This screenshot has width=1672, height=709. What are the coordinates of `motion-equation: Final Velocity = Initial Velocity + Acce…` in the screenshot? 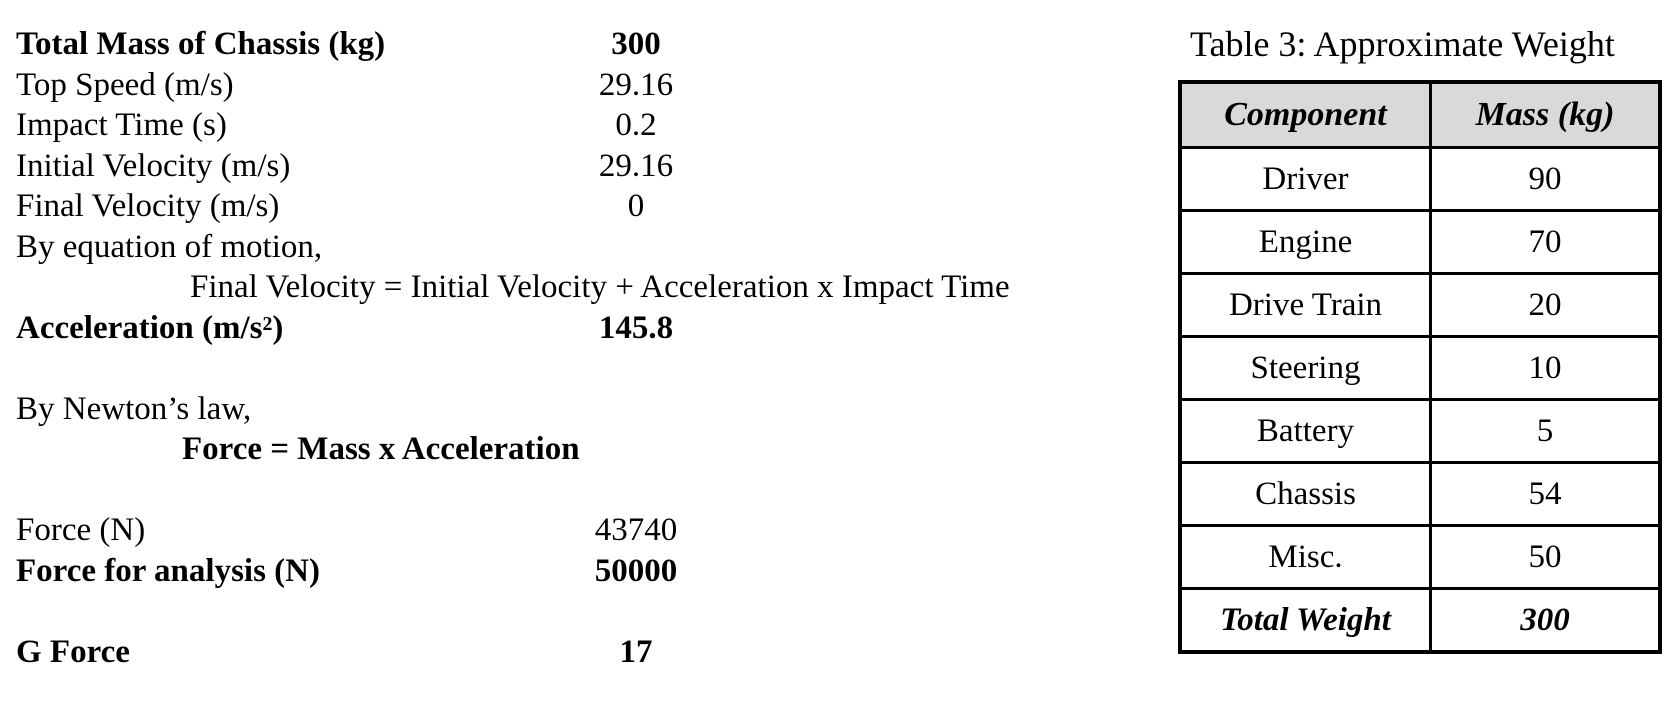 It's located at (600, 287).